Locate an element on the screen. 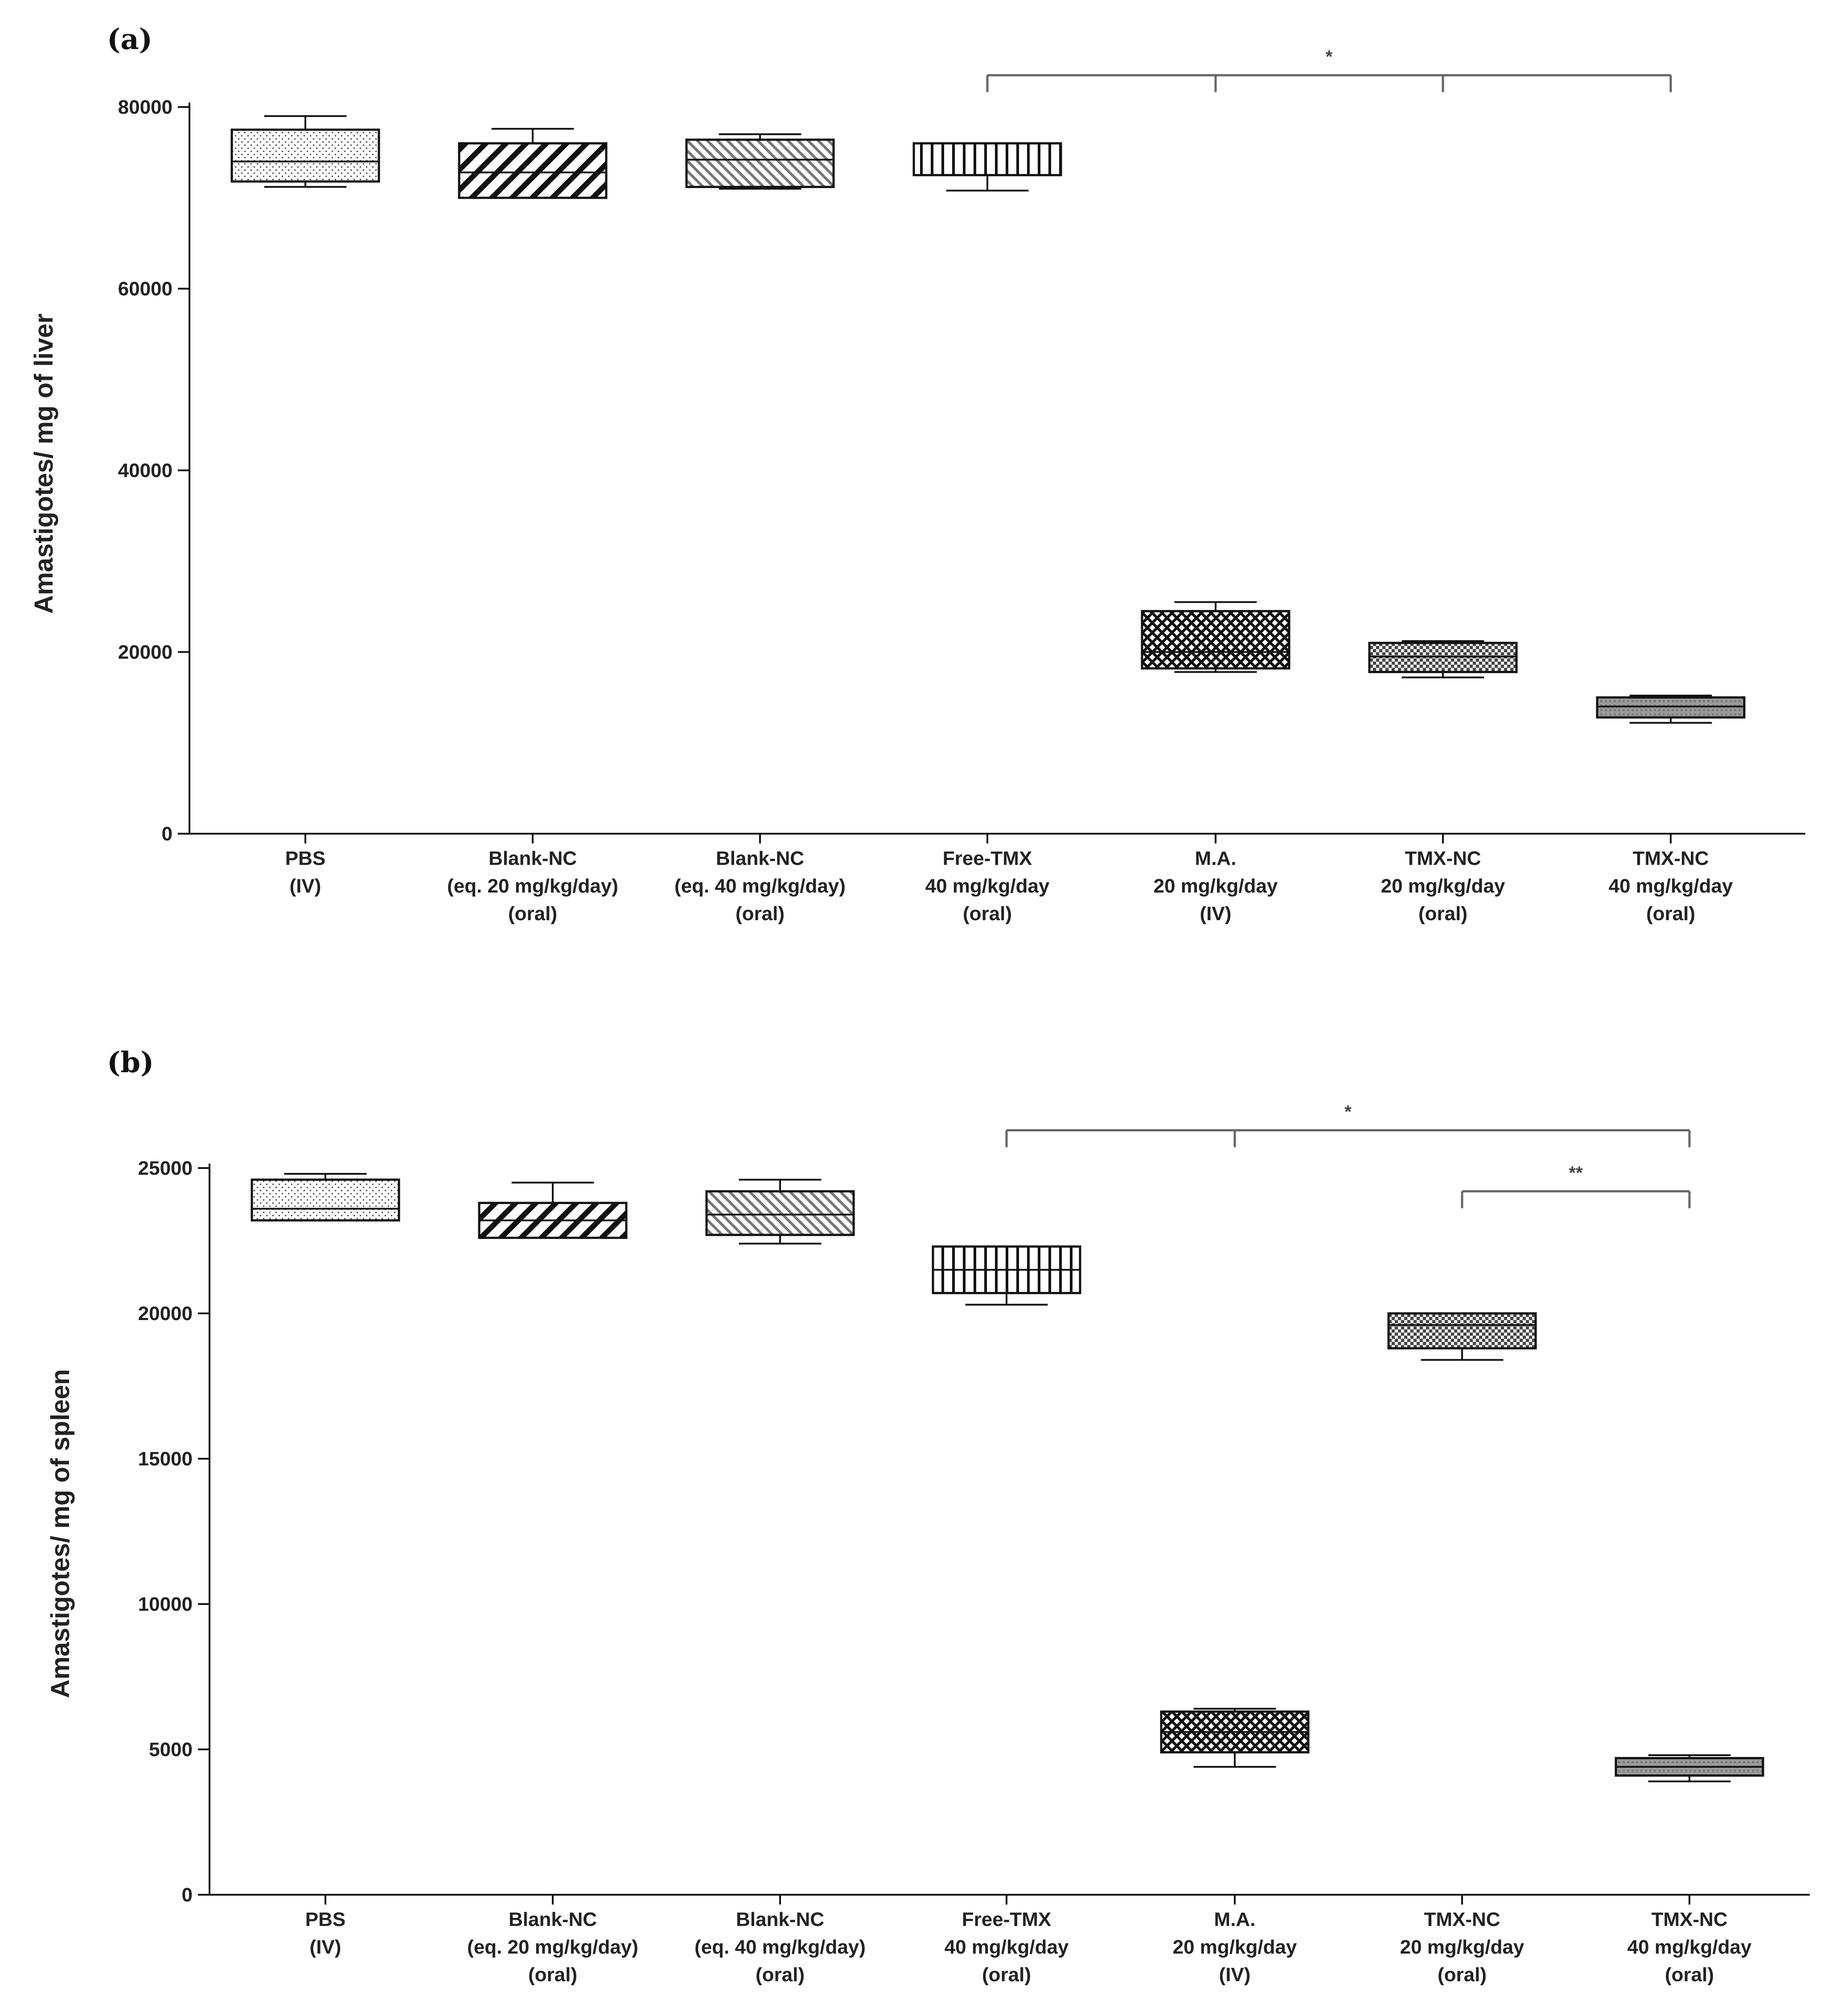 The width and height of the screenshot is (1841, 2016). category-label: Free-TMX 40 mg/kg/day (oral) is located at coordinates (987, 886).